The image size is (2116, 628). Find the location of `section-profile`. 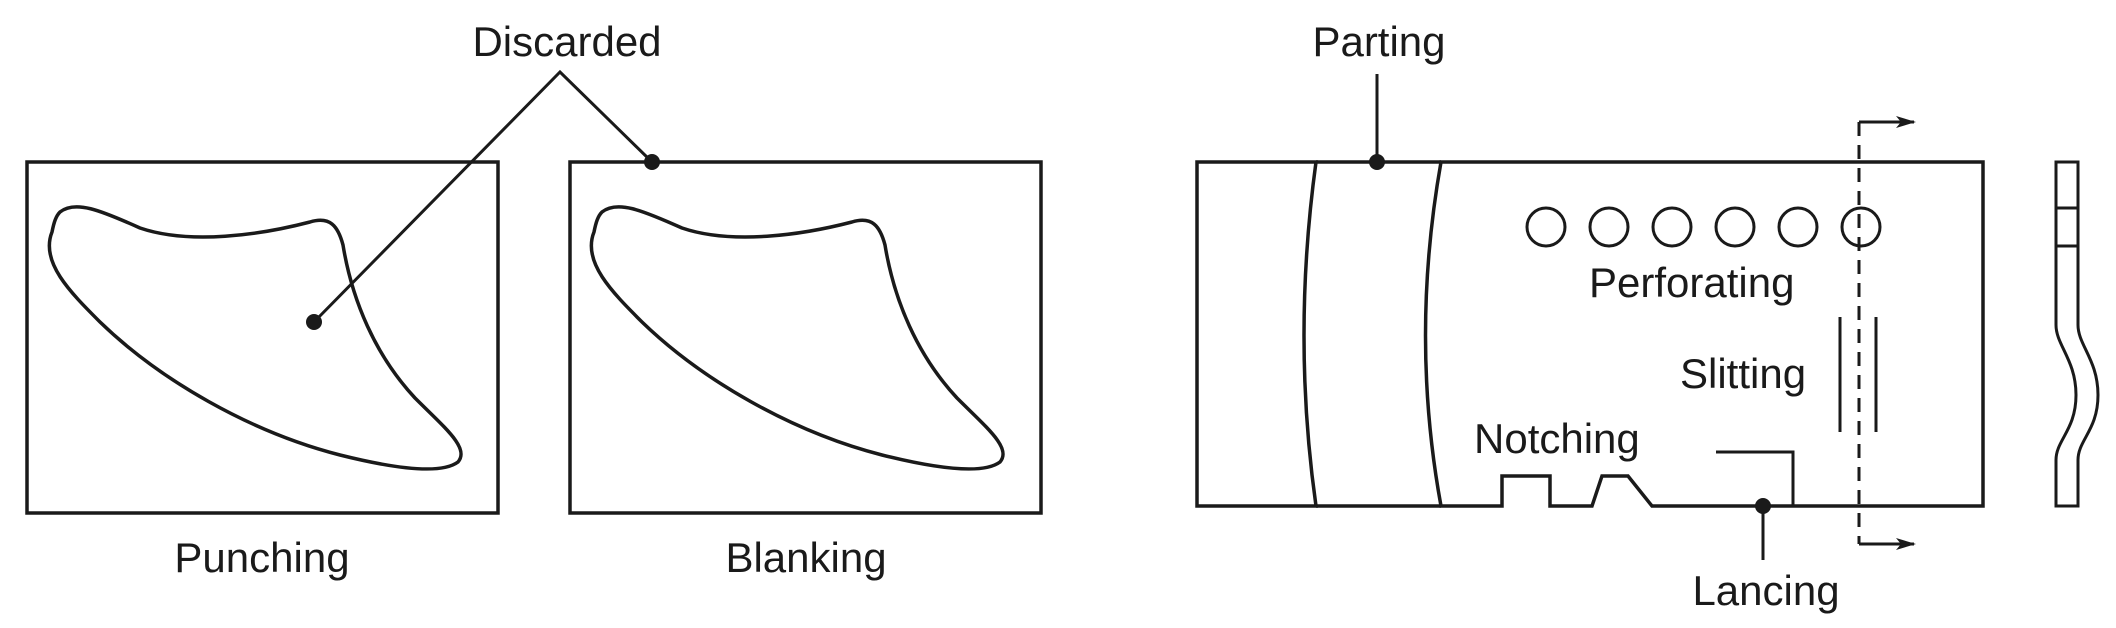

section-profile is located at coordinates (2077, 334).